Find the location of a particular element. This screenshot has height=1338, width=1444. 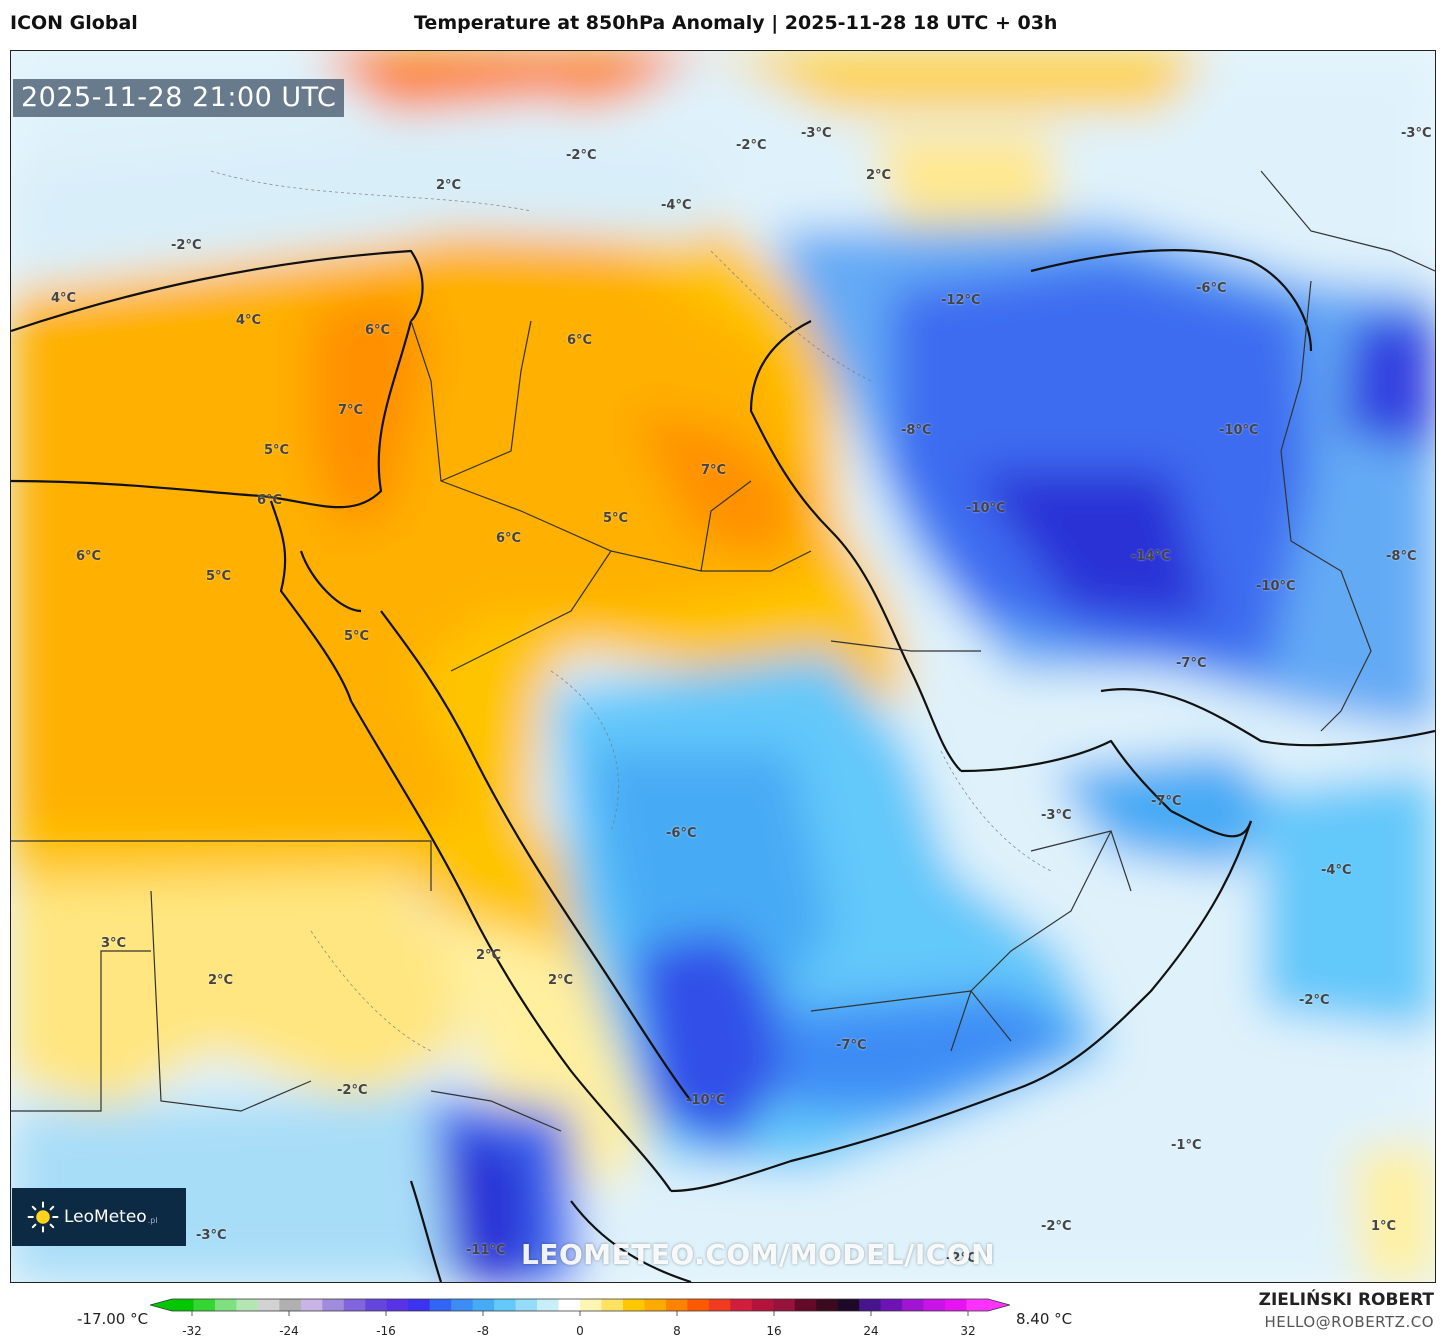

colorbar-tick-label: -32 is located at coordinates (192, 1331).